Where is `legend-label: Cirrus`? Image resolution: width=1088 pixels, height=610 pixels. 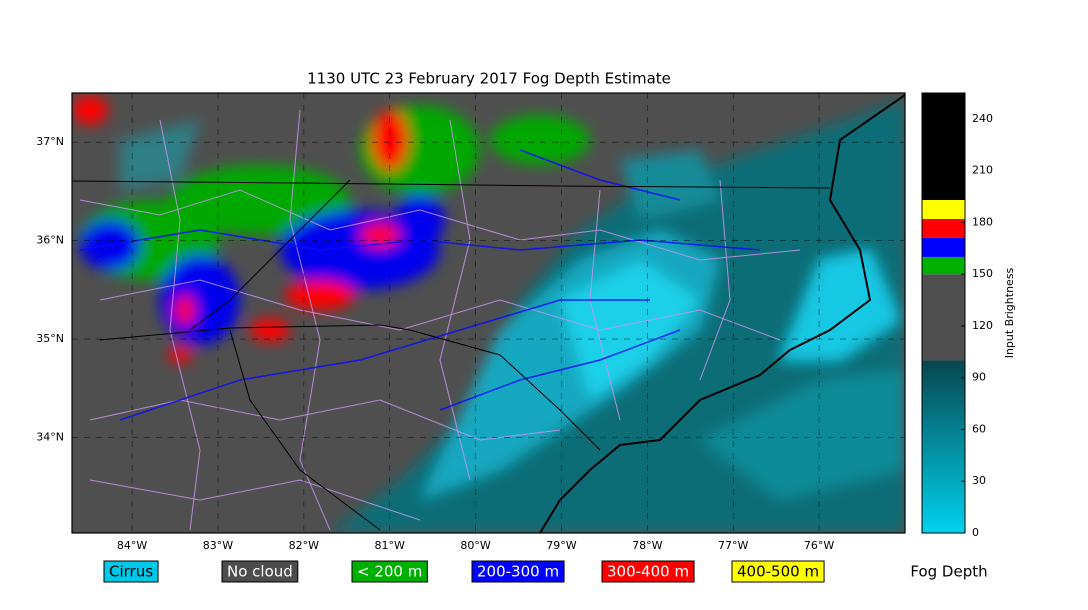 legend-label: Cirrus is located at coordinates (131, 572).